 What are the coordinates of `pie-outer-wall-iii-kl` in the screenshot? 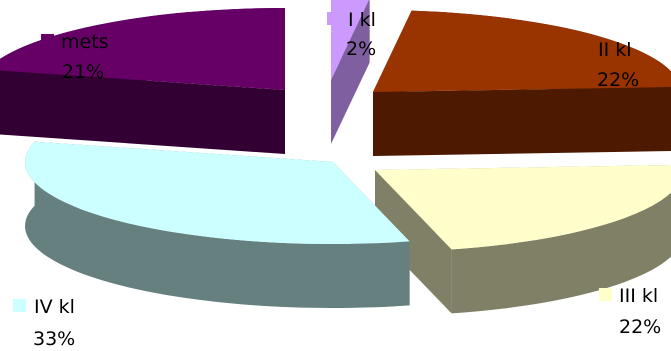 It's located at (561, 253).